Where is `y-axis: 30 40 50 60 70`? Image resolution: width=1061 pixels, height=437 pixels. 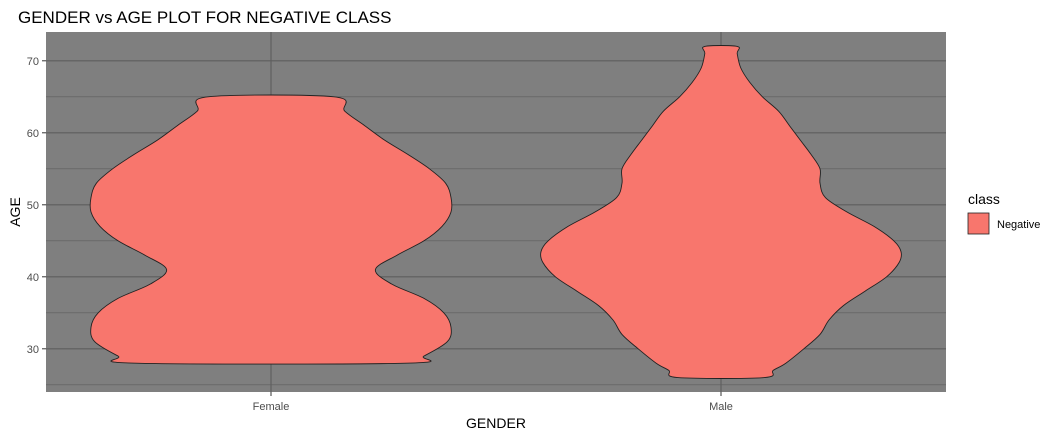 y-axis: 30 40 50 60 70 is located at coordinates (36, 206).